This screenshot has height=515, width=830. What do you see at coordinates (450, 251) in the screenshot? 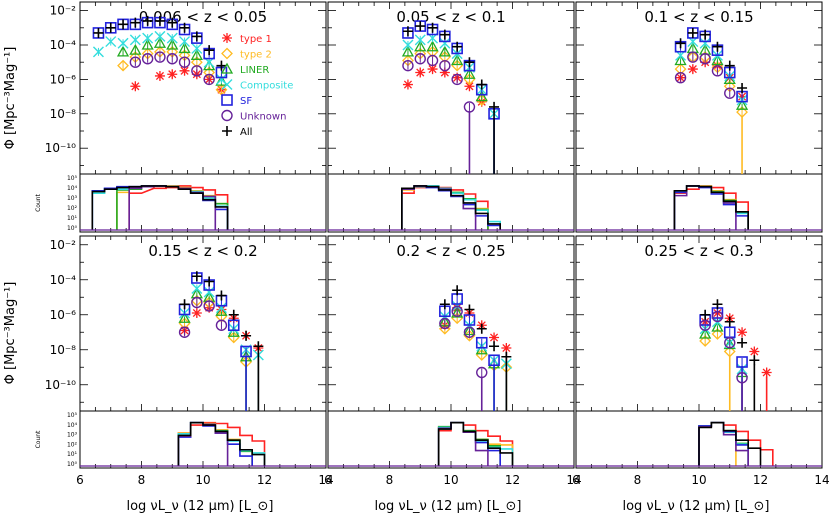
I see `panel-title: 0.2 < z < 0.25` at bounding box center [450, 251].